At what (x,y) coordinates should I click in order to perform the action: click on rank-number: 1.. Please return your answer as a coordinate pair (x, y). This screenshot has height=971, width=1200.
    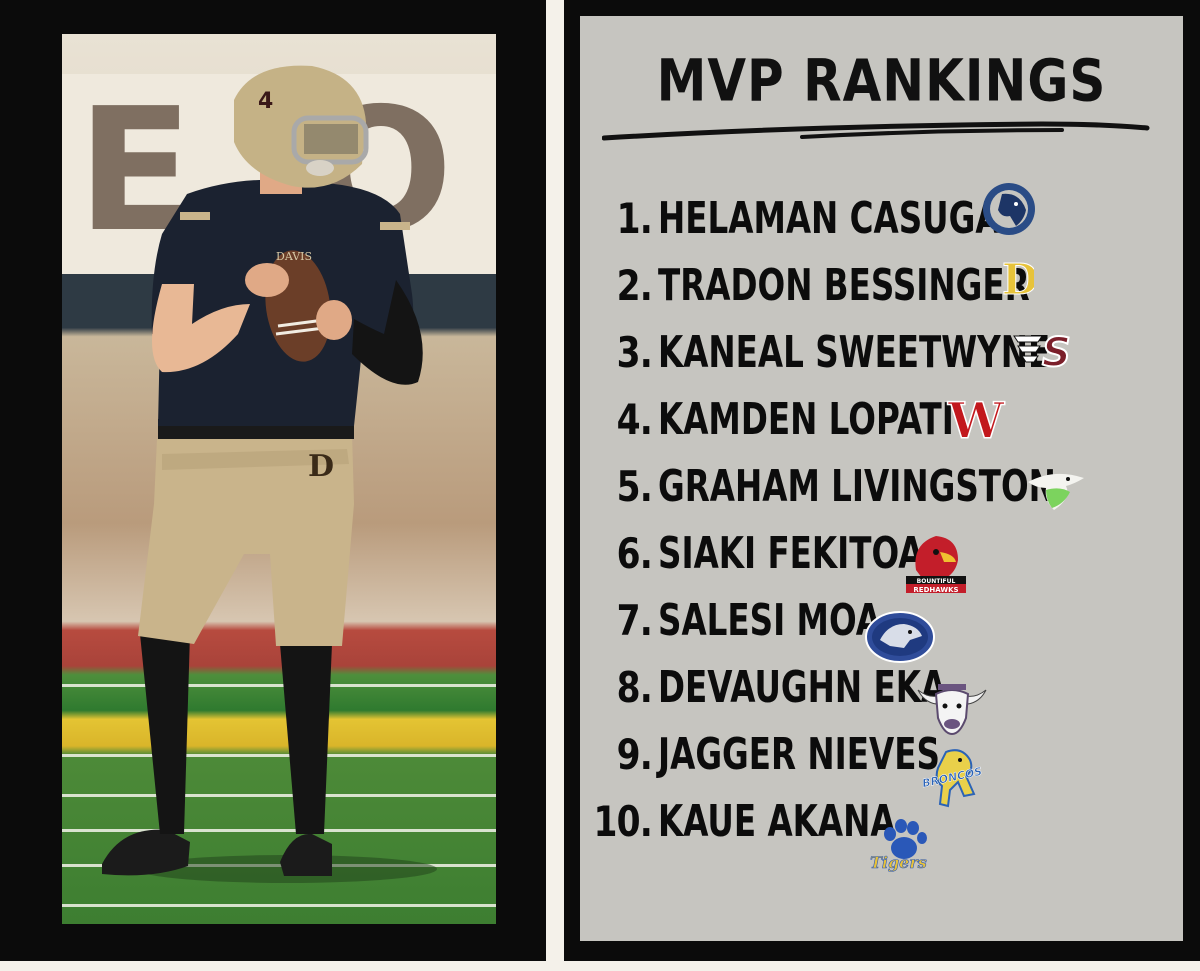
    Looking at the image, I should click on (634, 218).